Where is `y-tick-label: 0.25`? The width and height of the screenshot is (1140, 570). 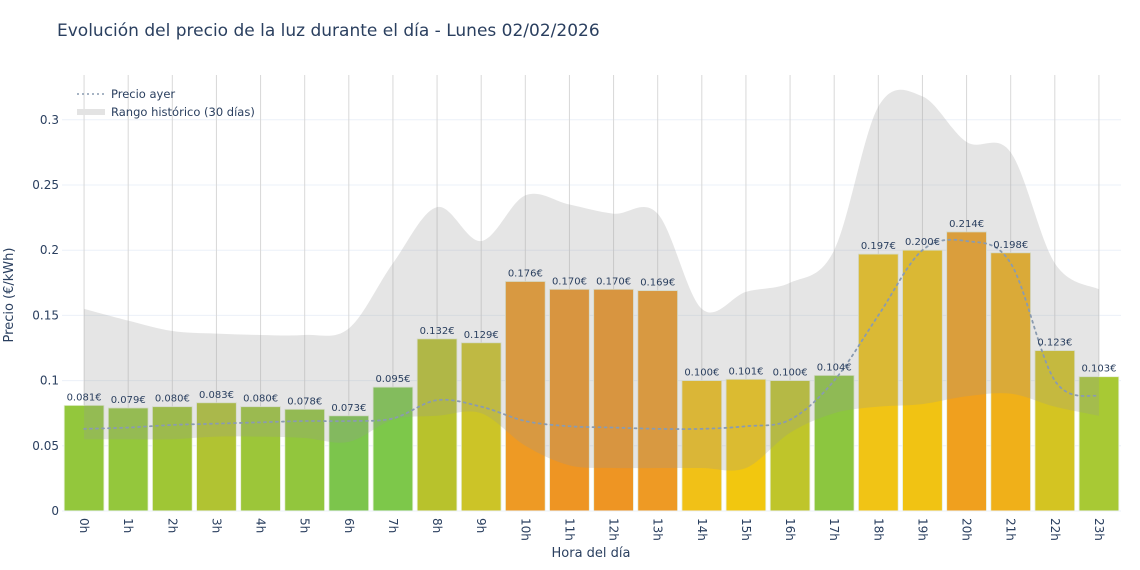
y-tick-label: 0.25 is located at coordinates (45, 185).